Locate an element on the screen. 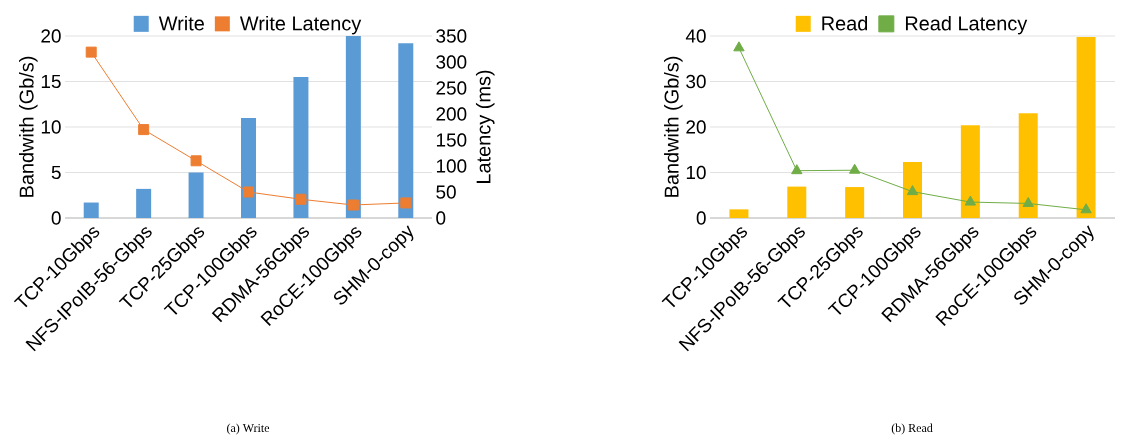  y2-tick-label: 50 is located at coordinates (446, 192).